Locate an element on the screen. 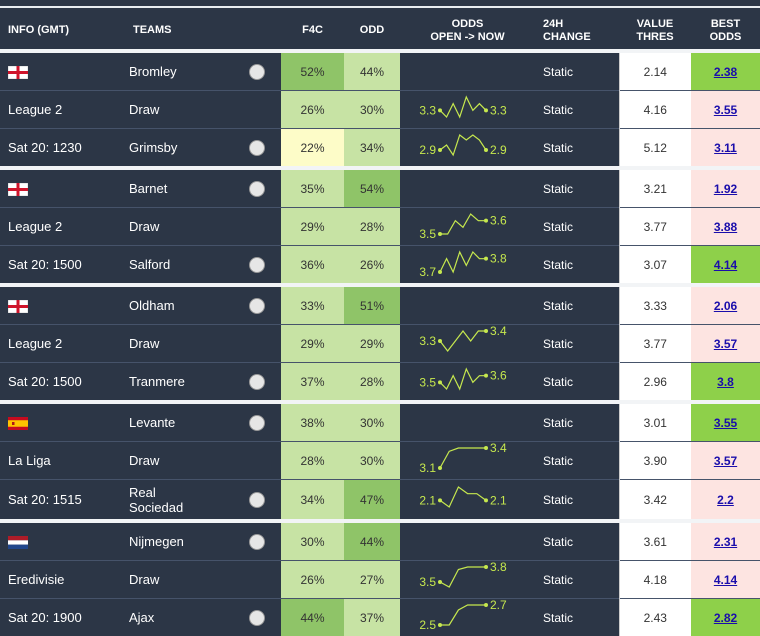  best-odds-link: 3.88 is located at coordinates (725, 227).